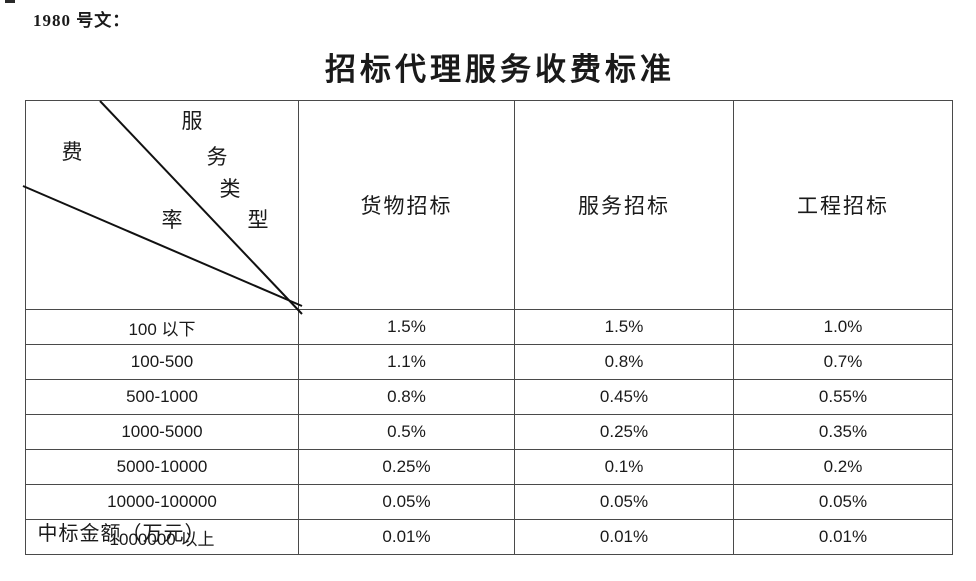 This screenshot has height=581, width=976. Describe the element at coordinates (173, 219) in the screenshot. I see `corner-label-fee-rate-char-2: 率` at that location.